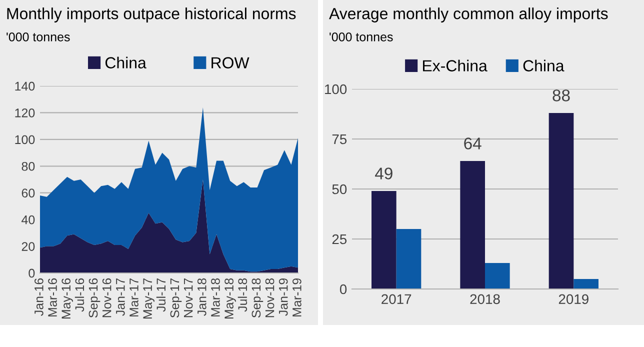  What do you see at coordinates (215, 297) in the screenshot?
I see `x-tick-label: Mar-18` at bounding box center [215, 297].